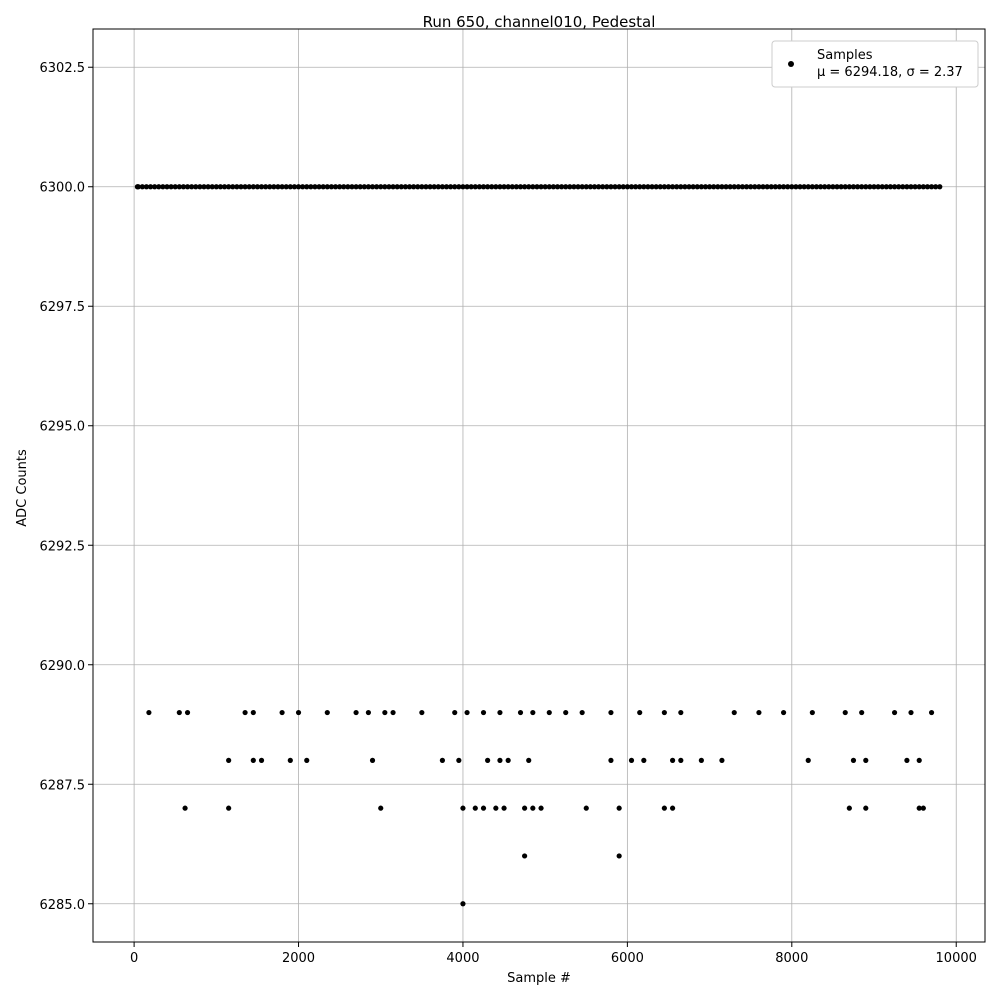 The width and height of the screenshot is (1000, 1000). What do you see at coordinates (791, 64) in the screenshot?
I see `legend-marker` at bounding box center [791, 64].